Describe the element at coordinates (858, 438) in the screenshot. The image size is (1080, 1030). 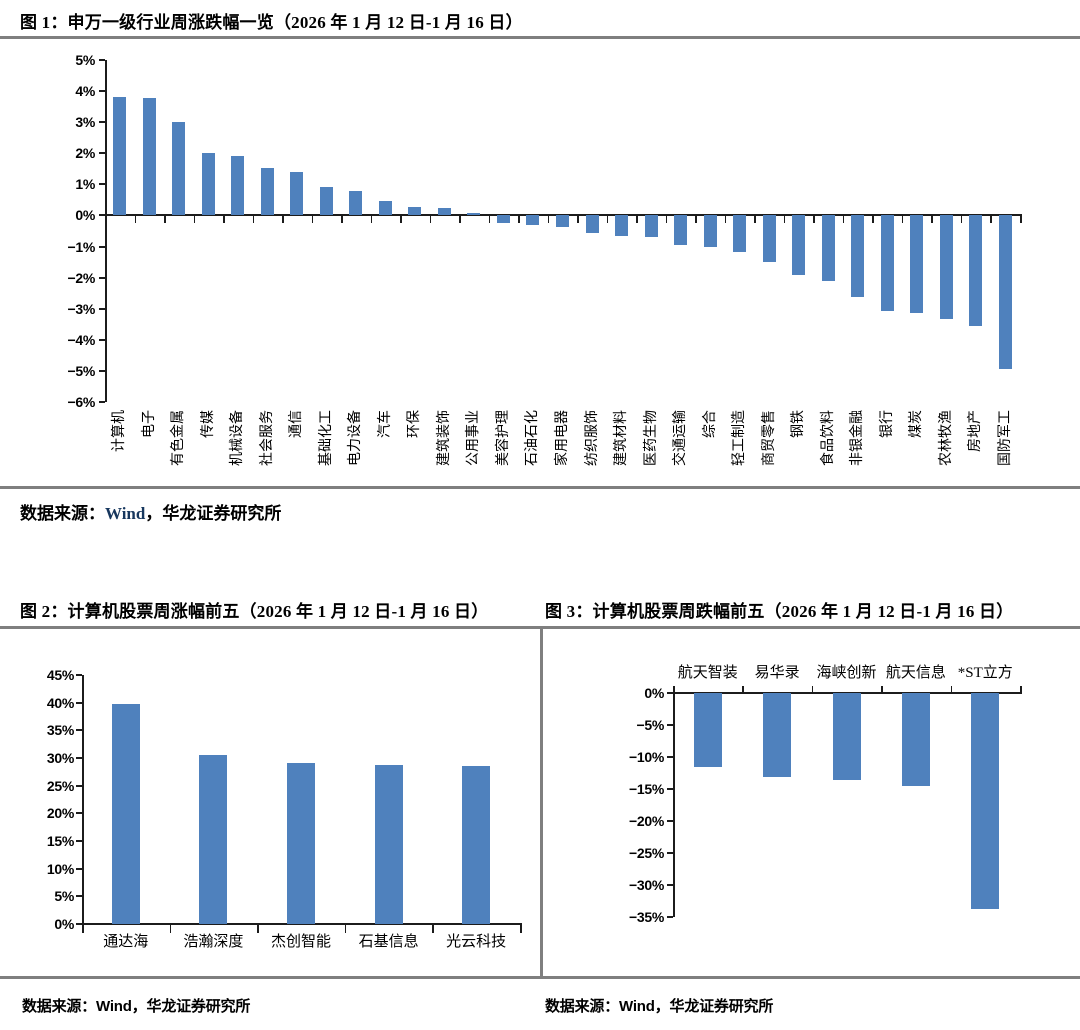
I see `category-label-text: 非银金融` at that location.